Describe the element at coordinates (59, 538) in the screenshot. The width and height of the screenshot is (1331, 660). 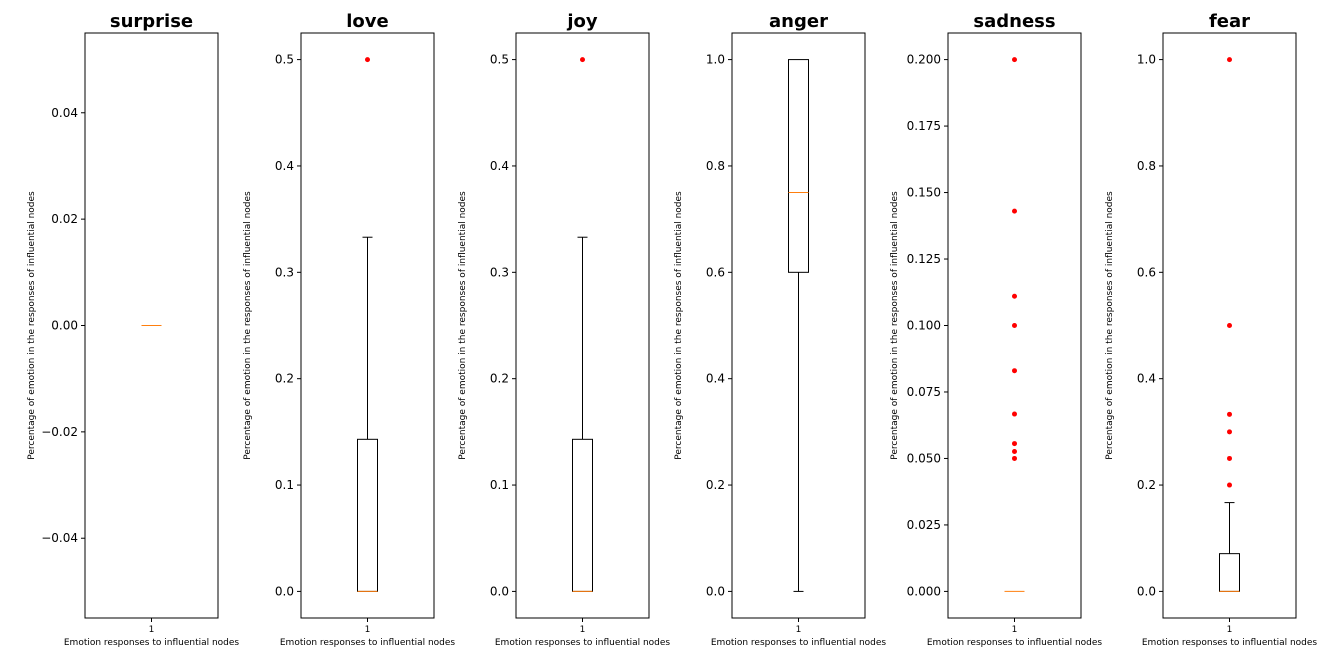
I see `y-tick-label: −0.04` at that location.